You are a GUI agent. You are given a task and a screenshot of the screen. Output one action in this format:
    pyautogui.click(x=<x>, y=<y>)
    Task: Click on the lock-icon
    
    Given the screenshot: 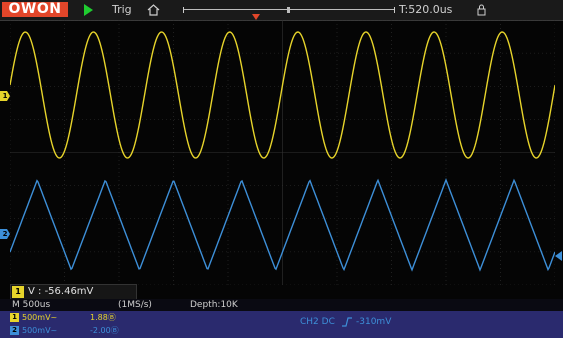 What is the action you would take?
    pyautogui.click(x=481, y=10)
    